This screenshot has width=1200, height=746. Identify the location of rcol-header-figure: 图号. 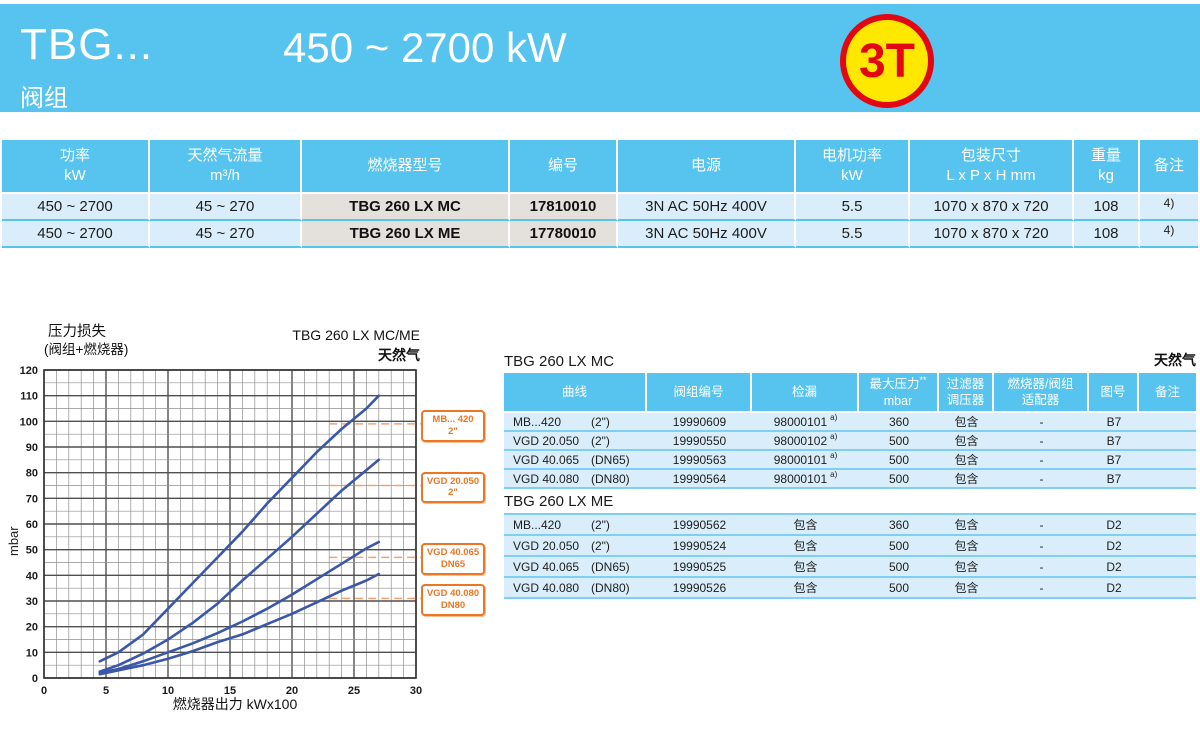
(1114, 392).